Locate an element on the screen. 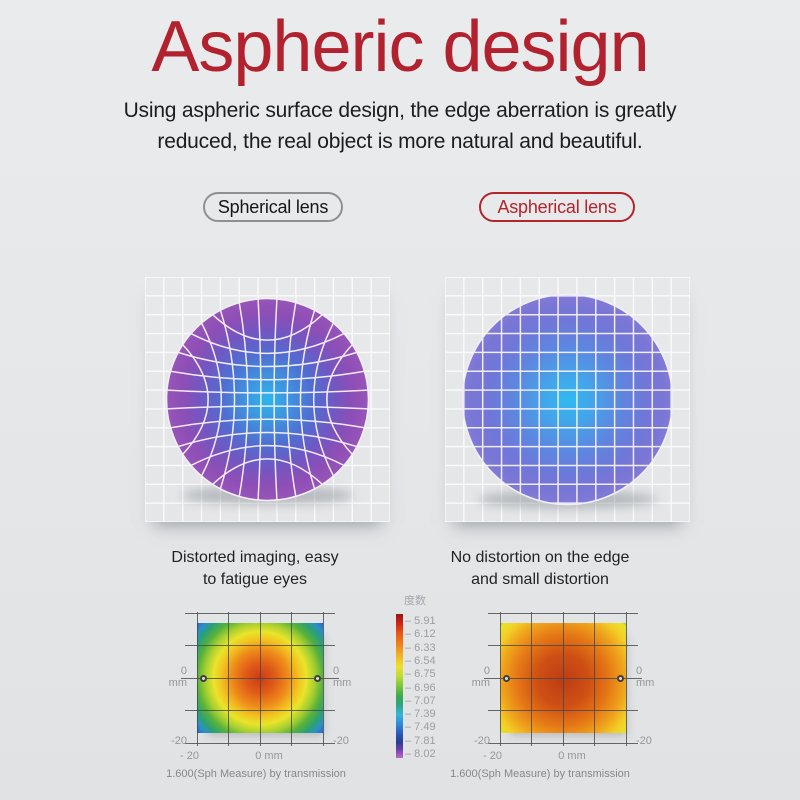 The image size is (800, 800). legend-tick-label: – 6.75 is located at coordinates (420, 674).